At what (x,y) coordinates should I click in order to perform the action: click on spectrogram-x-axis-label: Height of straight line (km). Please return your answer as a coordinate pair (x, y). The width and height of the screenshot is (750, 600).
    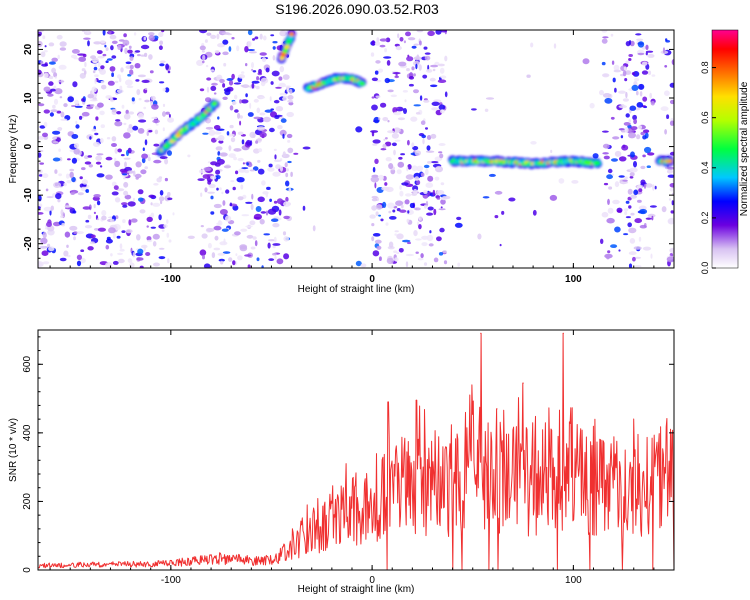
    Looking at the image, I should click on (356, 289).